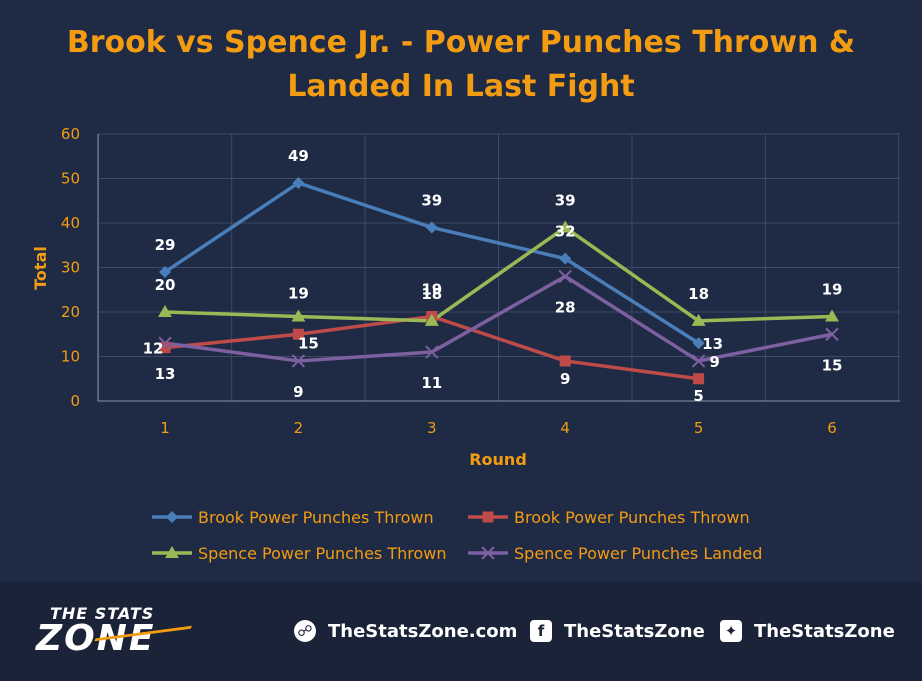 The image size is (922, 681). What do you see at coordinates (153, 349) in the screenshot?
I see `data-label: 12` at bounding box center [153, 349].